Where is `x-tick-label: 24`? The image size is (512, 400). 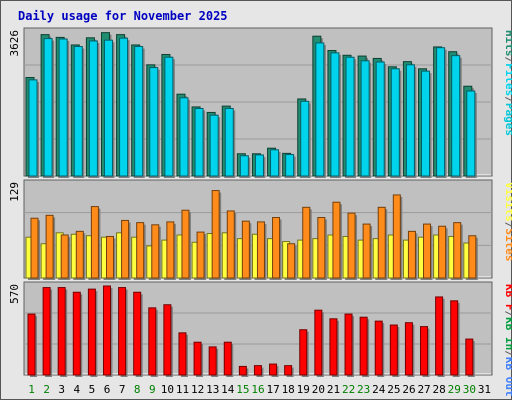 x-tick-label: 24 is located at coordinates (379, 389).